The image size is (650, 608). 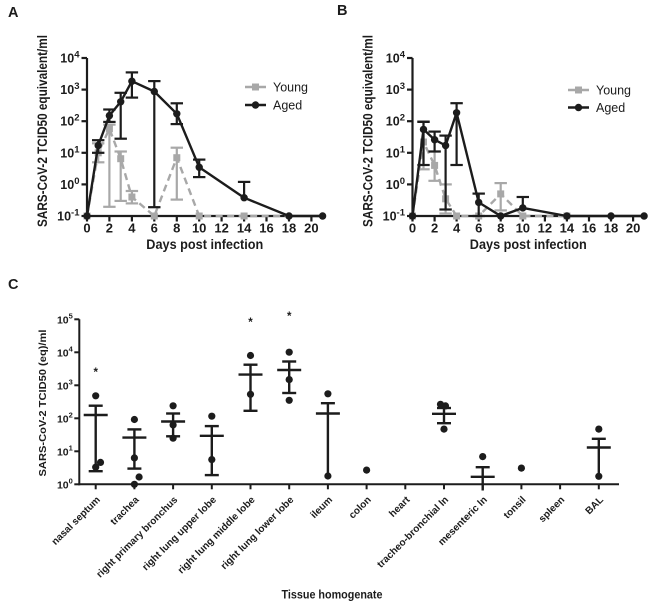 I want to click on svg-text: Tissue homogenate, so click(x=332, y=596).